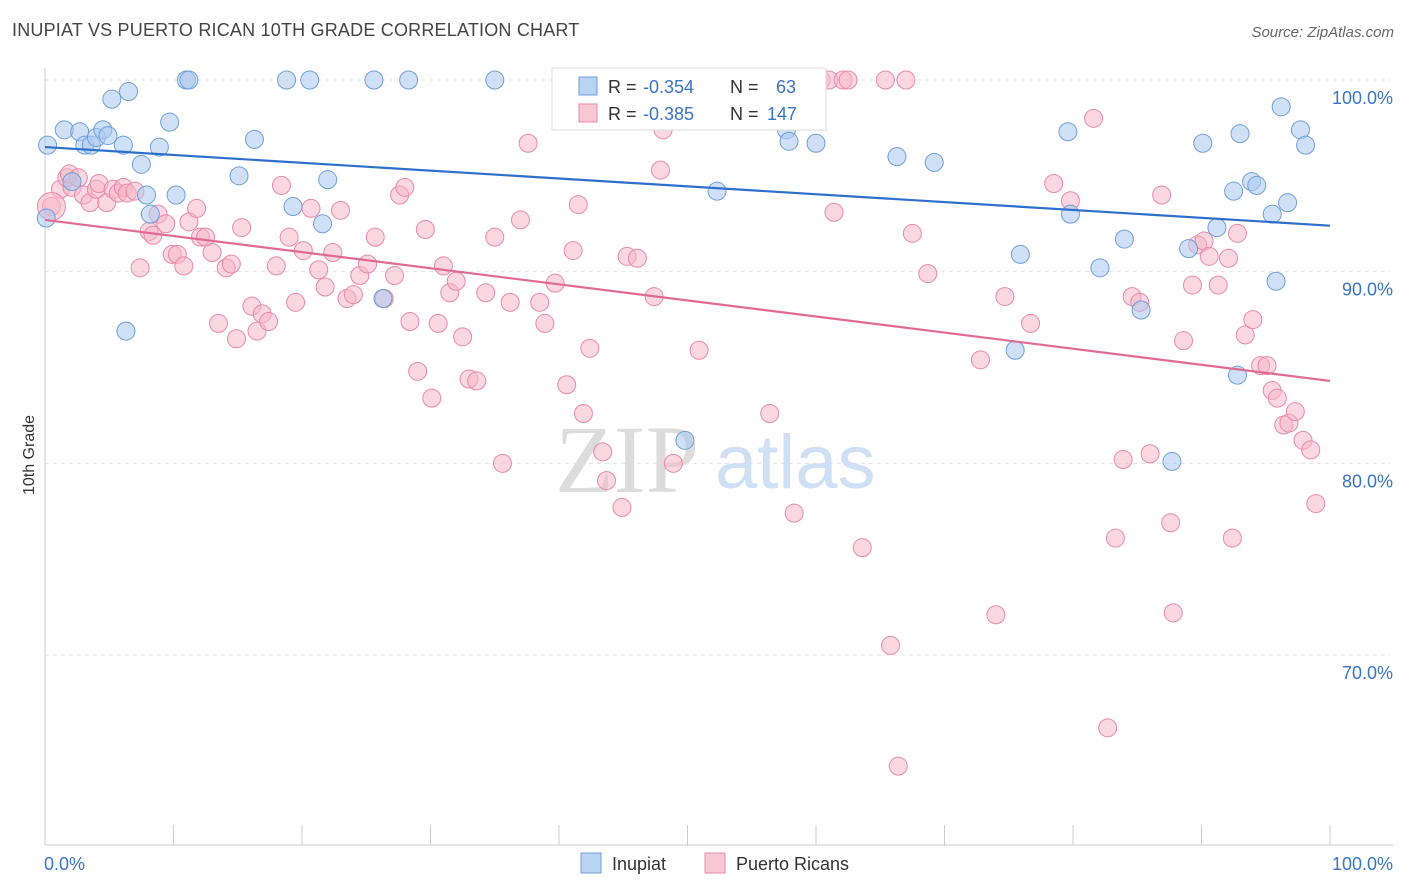 The image size is (1406, 892). What do you see at coordinates (689, 99) in the screenshot?
I see `stats-legend: R = -0.354 N = 63 R = -0.385 N = 147` at bounding box center [689, 99].